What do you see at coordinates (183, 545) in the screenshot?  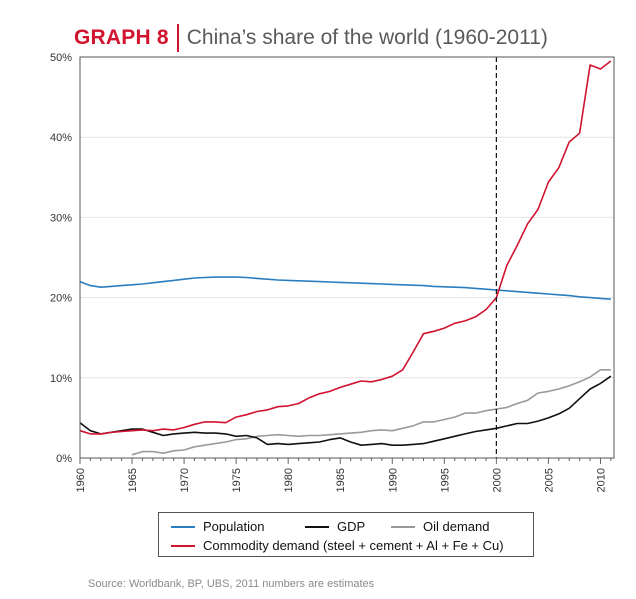 I see `legend-swatch-commodity` at bounding box center [183, 545].